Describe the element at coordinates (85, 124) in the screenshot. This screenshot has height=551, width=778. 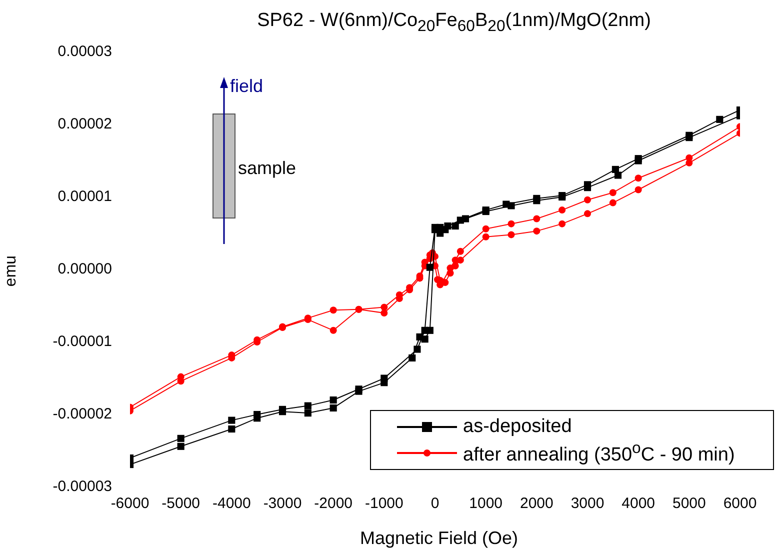
I see `y-tick-label: 0.00002` at that location.